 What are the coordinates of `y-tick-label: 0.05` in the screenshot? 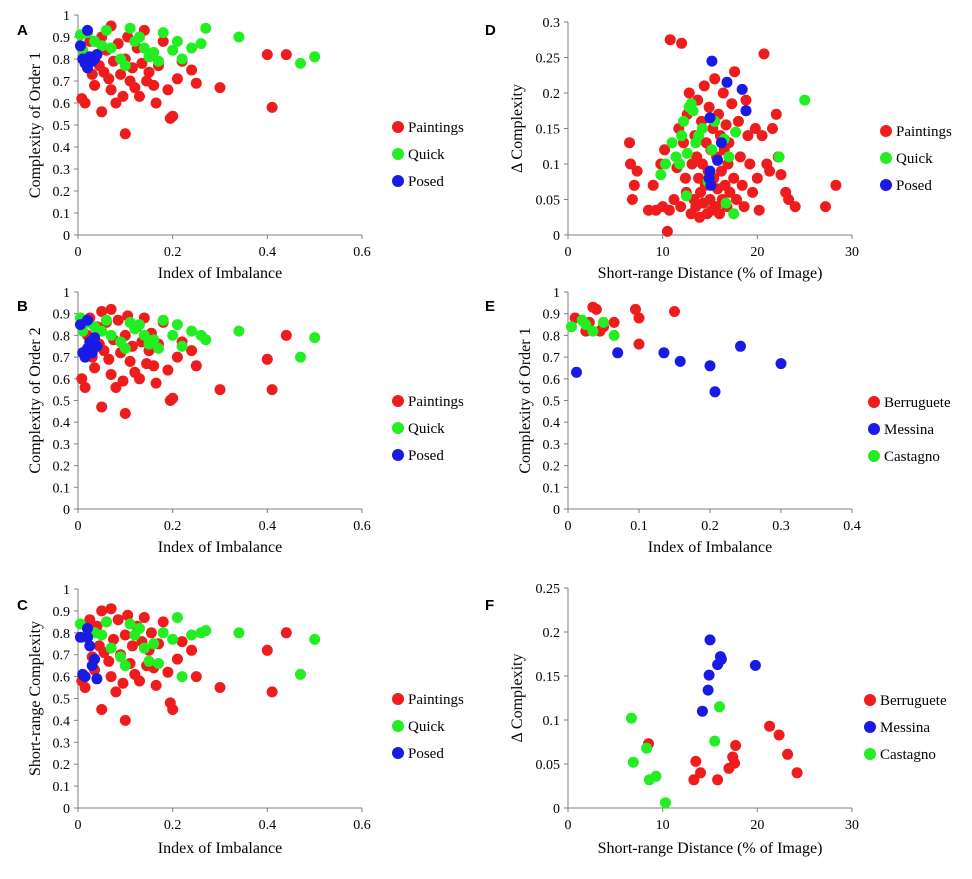 It's located at (548, 201).